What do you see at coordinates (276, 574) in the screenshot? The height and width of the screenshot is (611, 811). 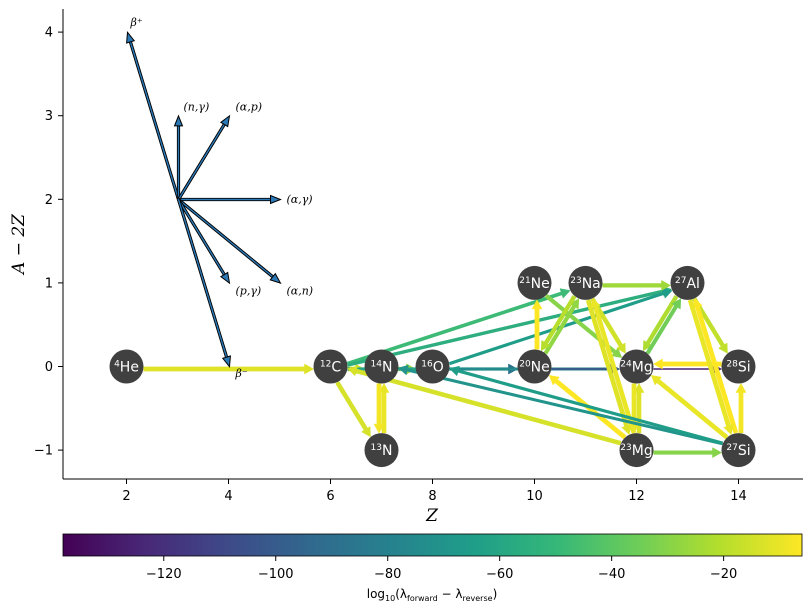 I see `colorbar-tick-label: −100` at bounding box center [276, 574].